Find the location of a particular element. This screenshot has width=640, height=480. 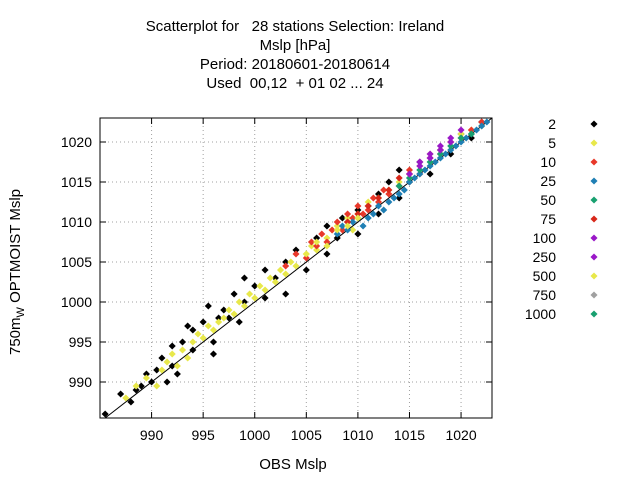

legend-label: 10 is located at coordinates (548, 162).